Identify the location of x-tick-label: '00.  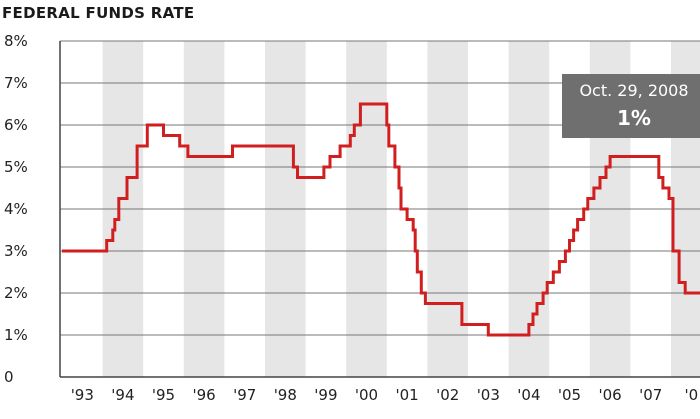
(366, 395).